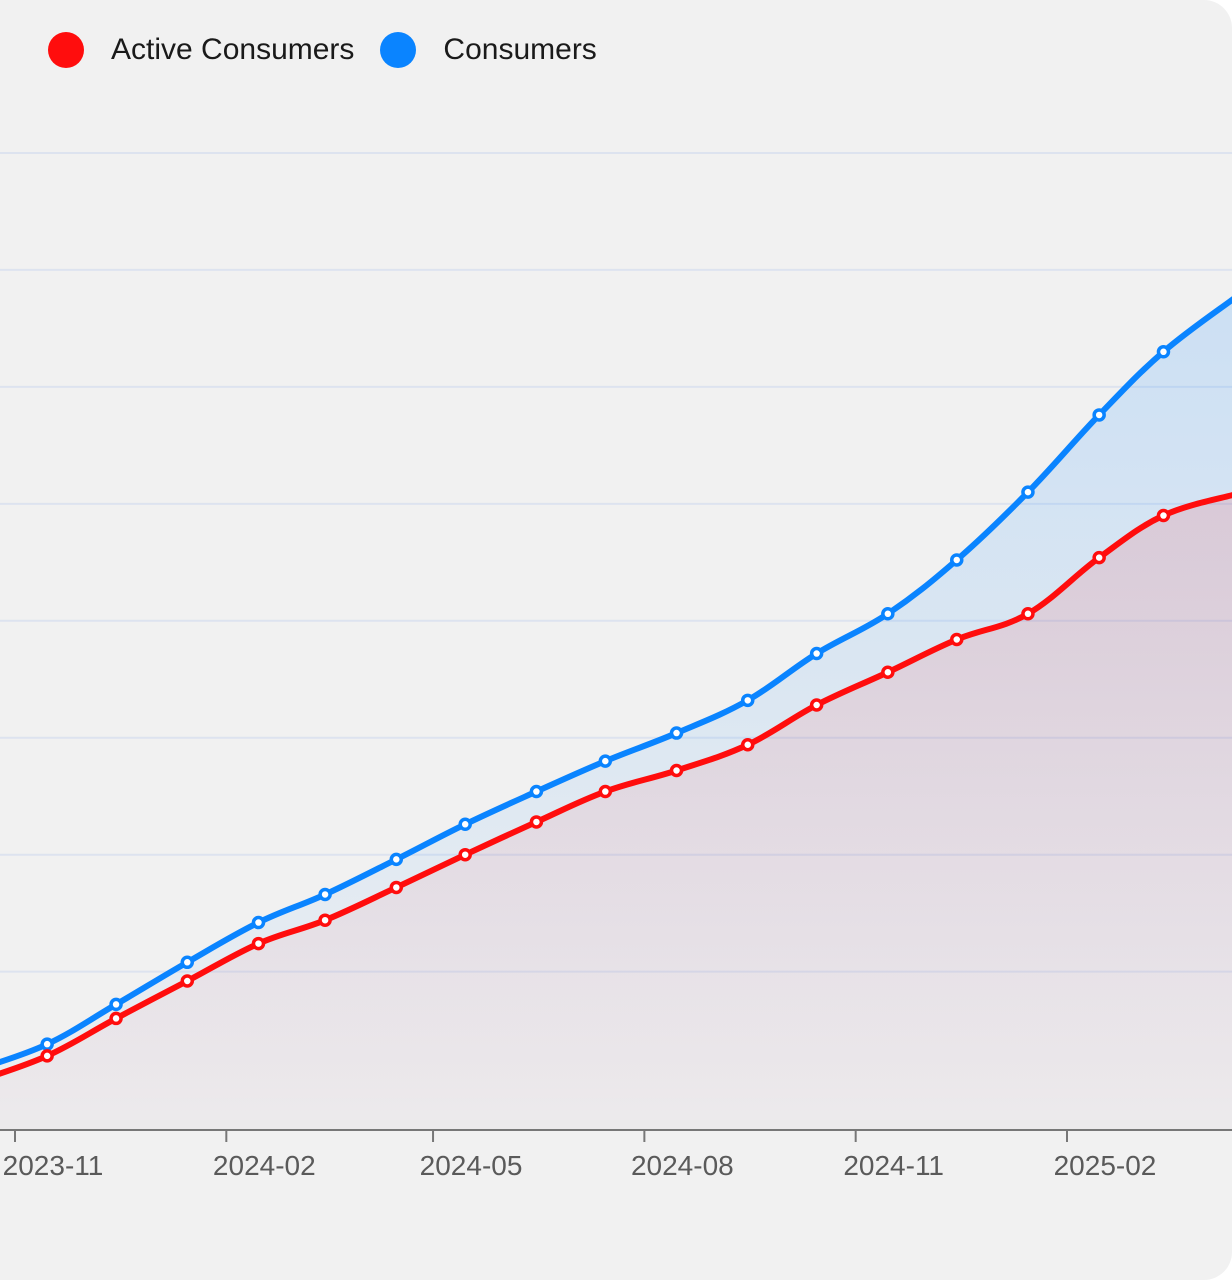 This screenshot has height=1280, width=1232. I want to click on legend-marker-active-consumers, so click(66, 50).